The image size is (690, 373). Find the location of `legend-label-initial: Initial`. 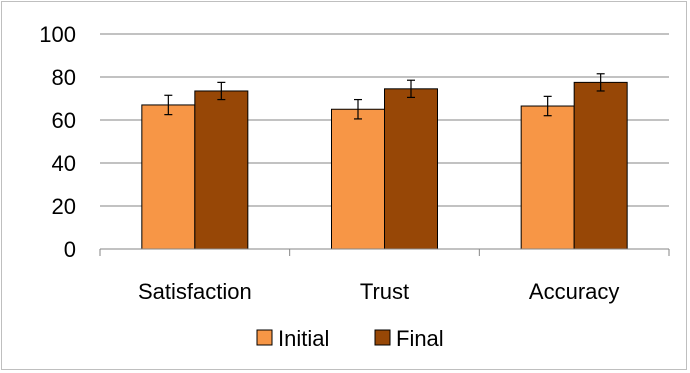

legend-label-initial: Initial is located at coordinates (303, 338).